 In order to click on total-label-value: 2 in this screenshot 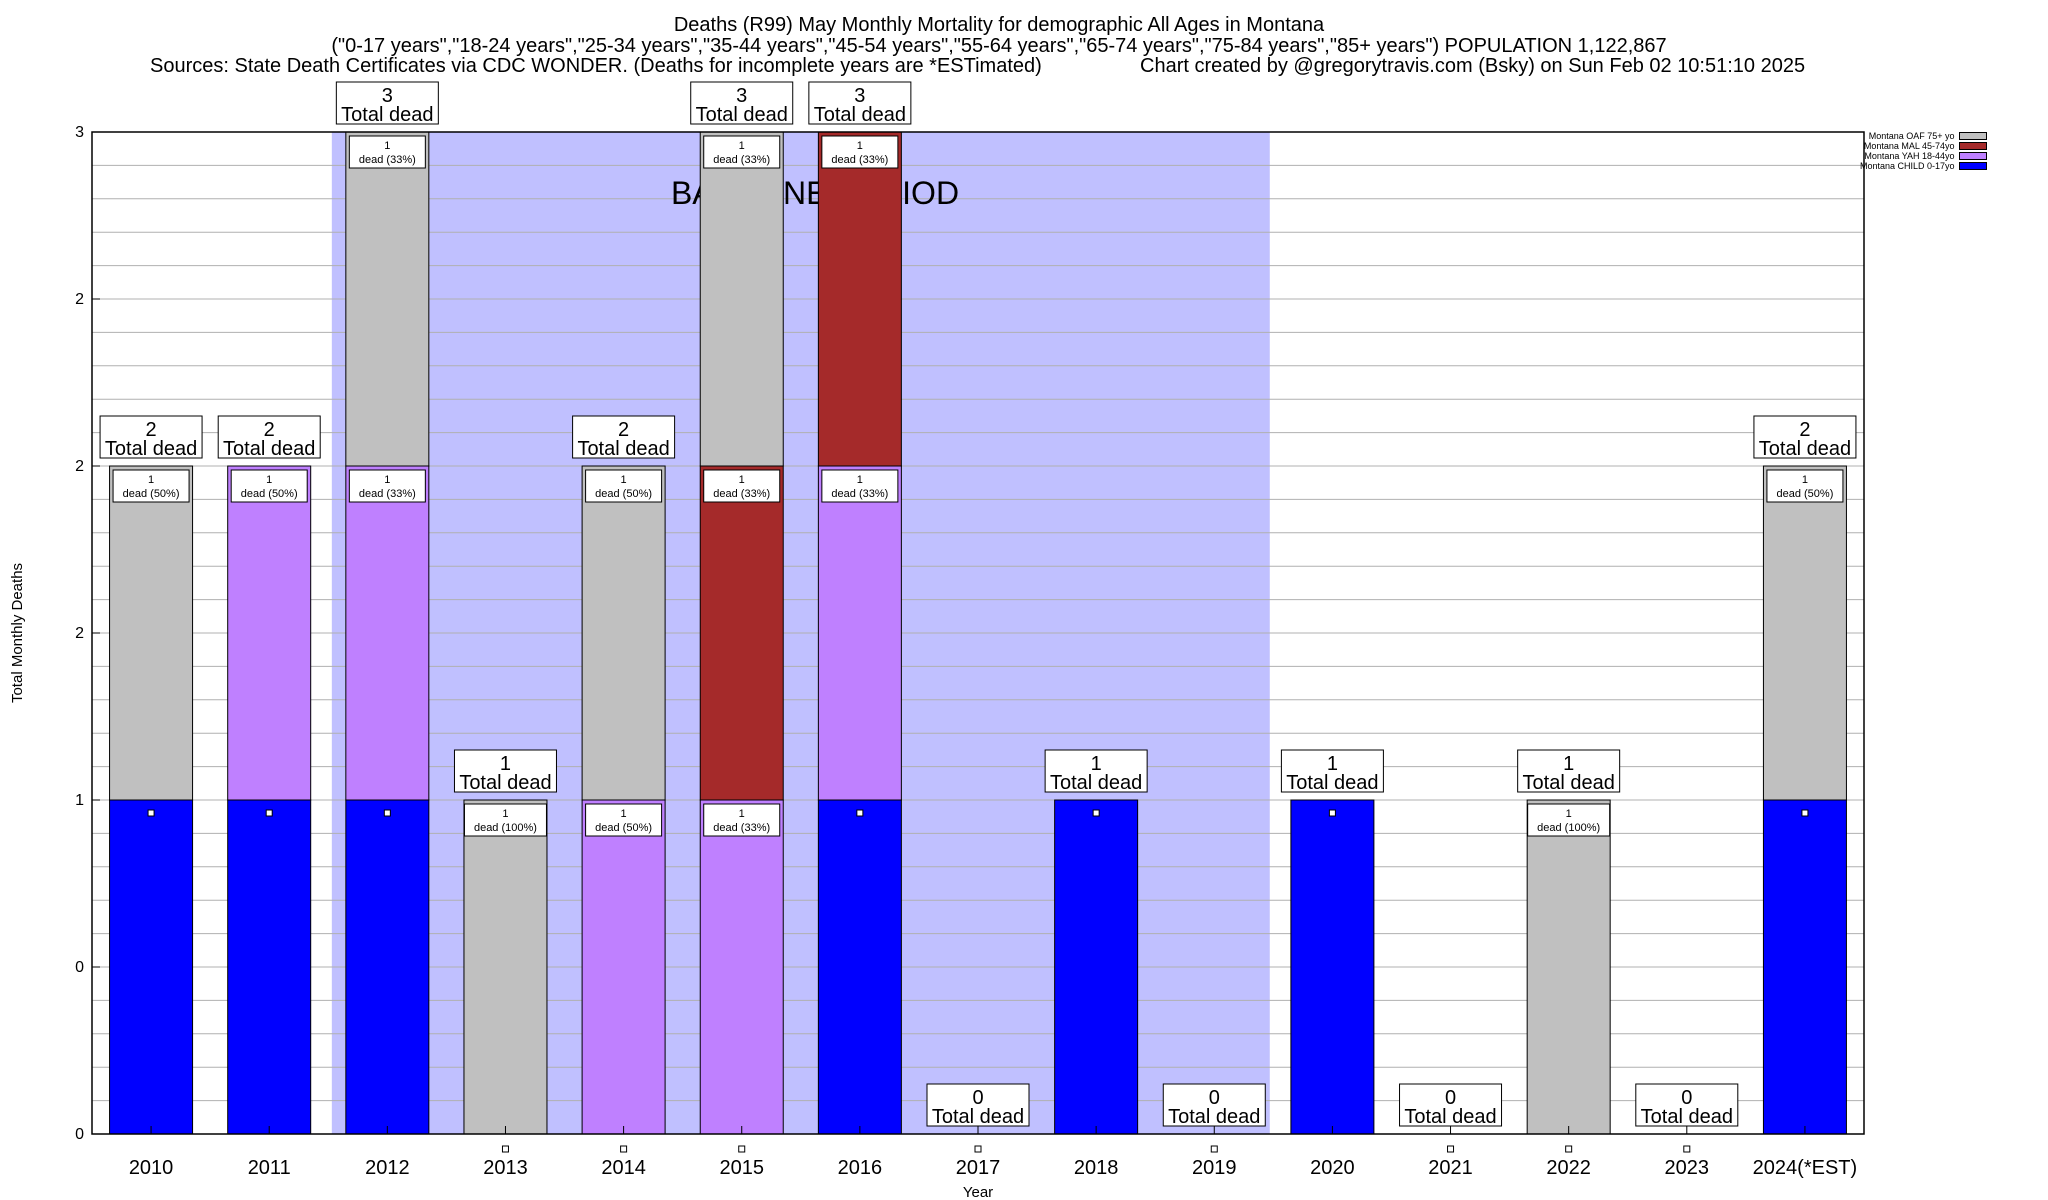, I will do `click(269, 430)`.